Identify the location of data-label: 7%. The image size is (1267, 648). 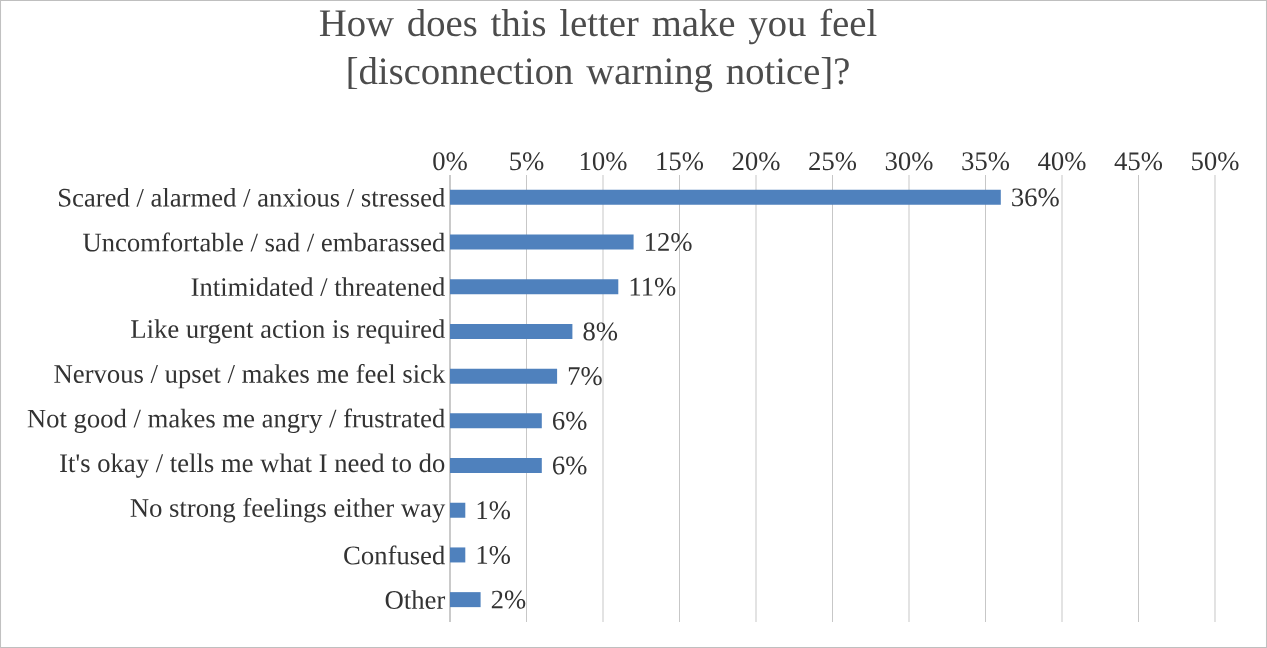
(585, 376).